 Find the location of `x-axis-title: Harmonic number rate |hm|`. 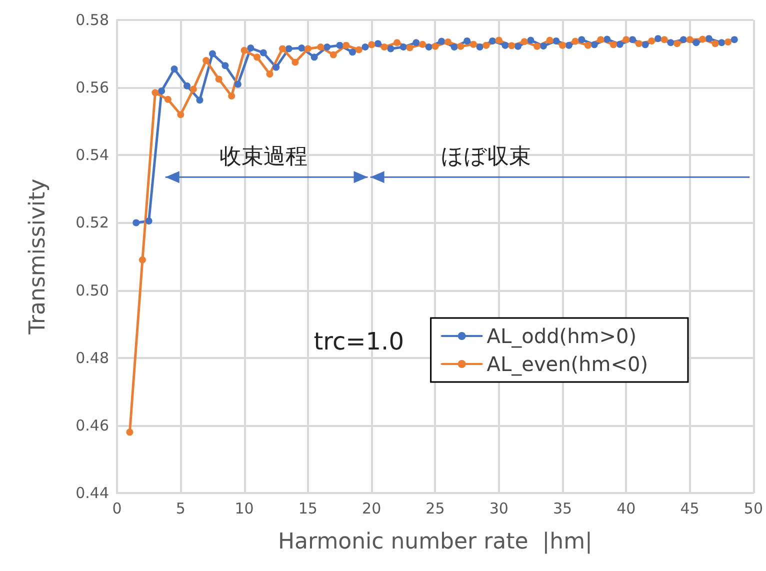

x-axis-title: Harmonic number rate |hm| is located at coordinates (435, 542).